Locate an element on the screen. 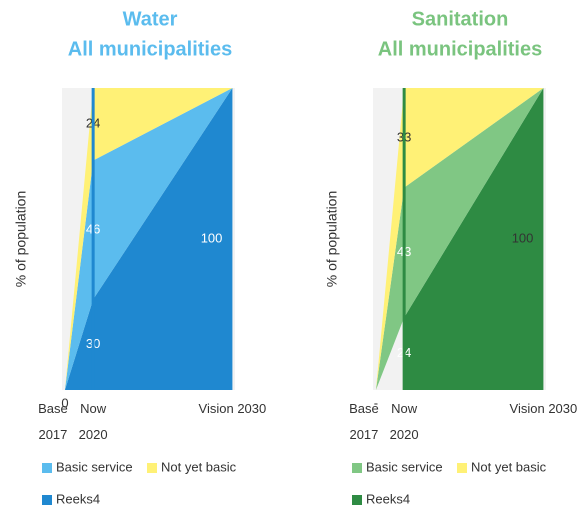 The height and width of the screenshot is (511, 587). data-label: 0 is located at coordinates (64, 402).